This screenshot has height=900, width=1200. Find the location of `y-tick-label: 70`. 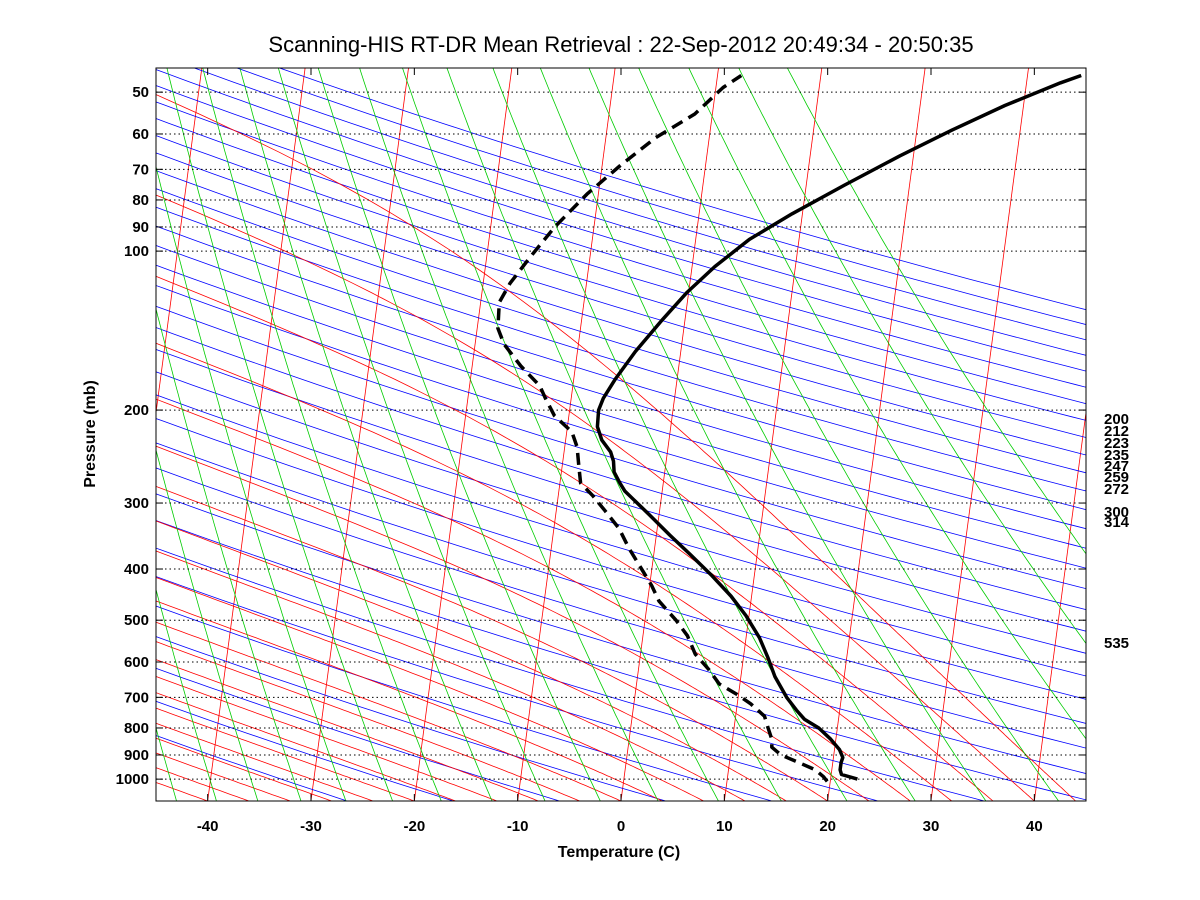

y-tick-label: 70 is located at coordinates (140, 169).